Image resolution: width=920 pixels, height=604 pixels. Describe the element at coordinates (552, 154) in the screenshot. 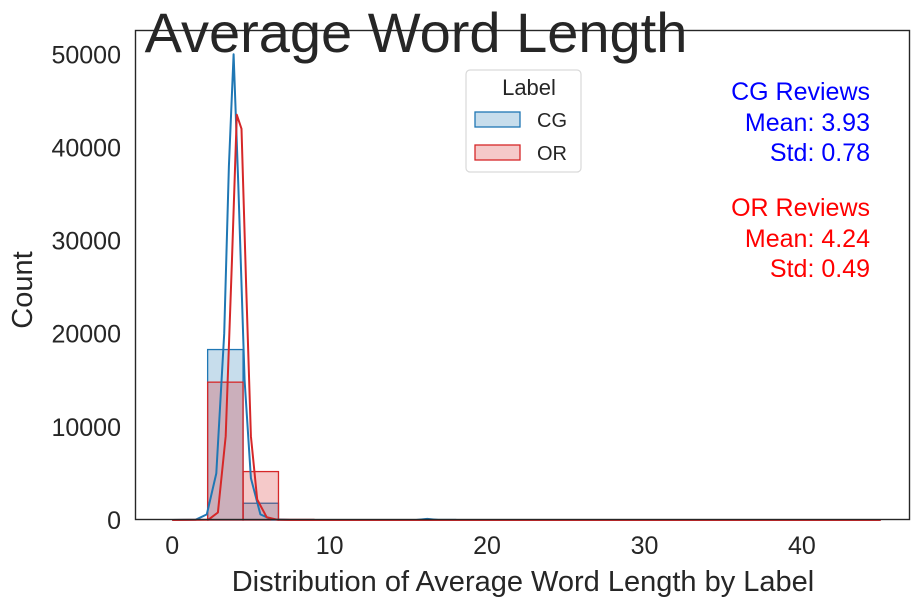

I see `legend-label-or: OR` at that location.